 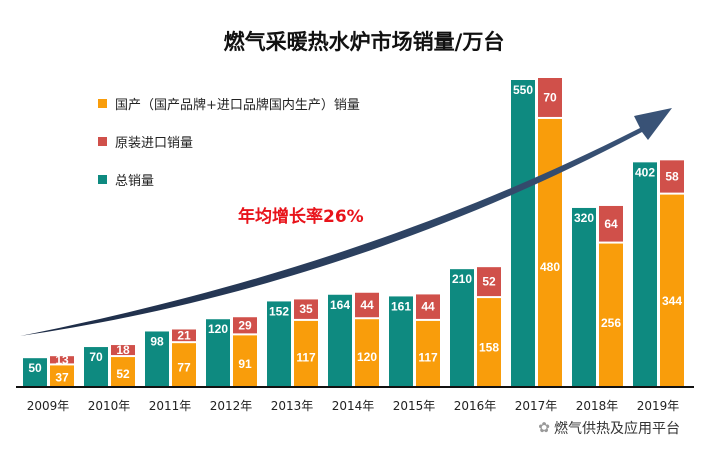 I want to click on label-total: 120, so click(x=218, y=329).